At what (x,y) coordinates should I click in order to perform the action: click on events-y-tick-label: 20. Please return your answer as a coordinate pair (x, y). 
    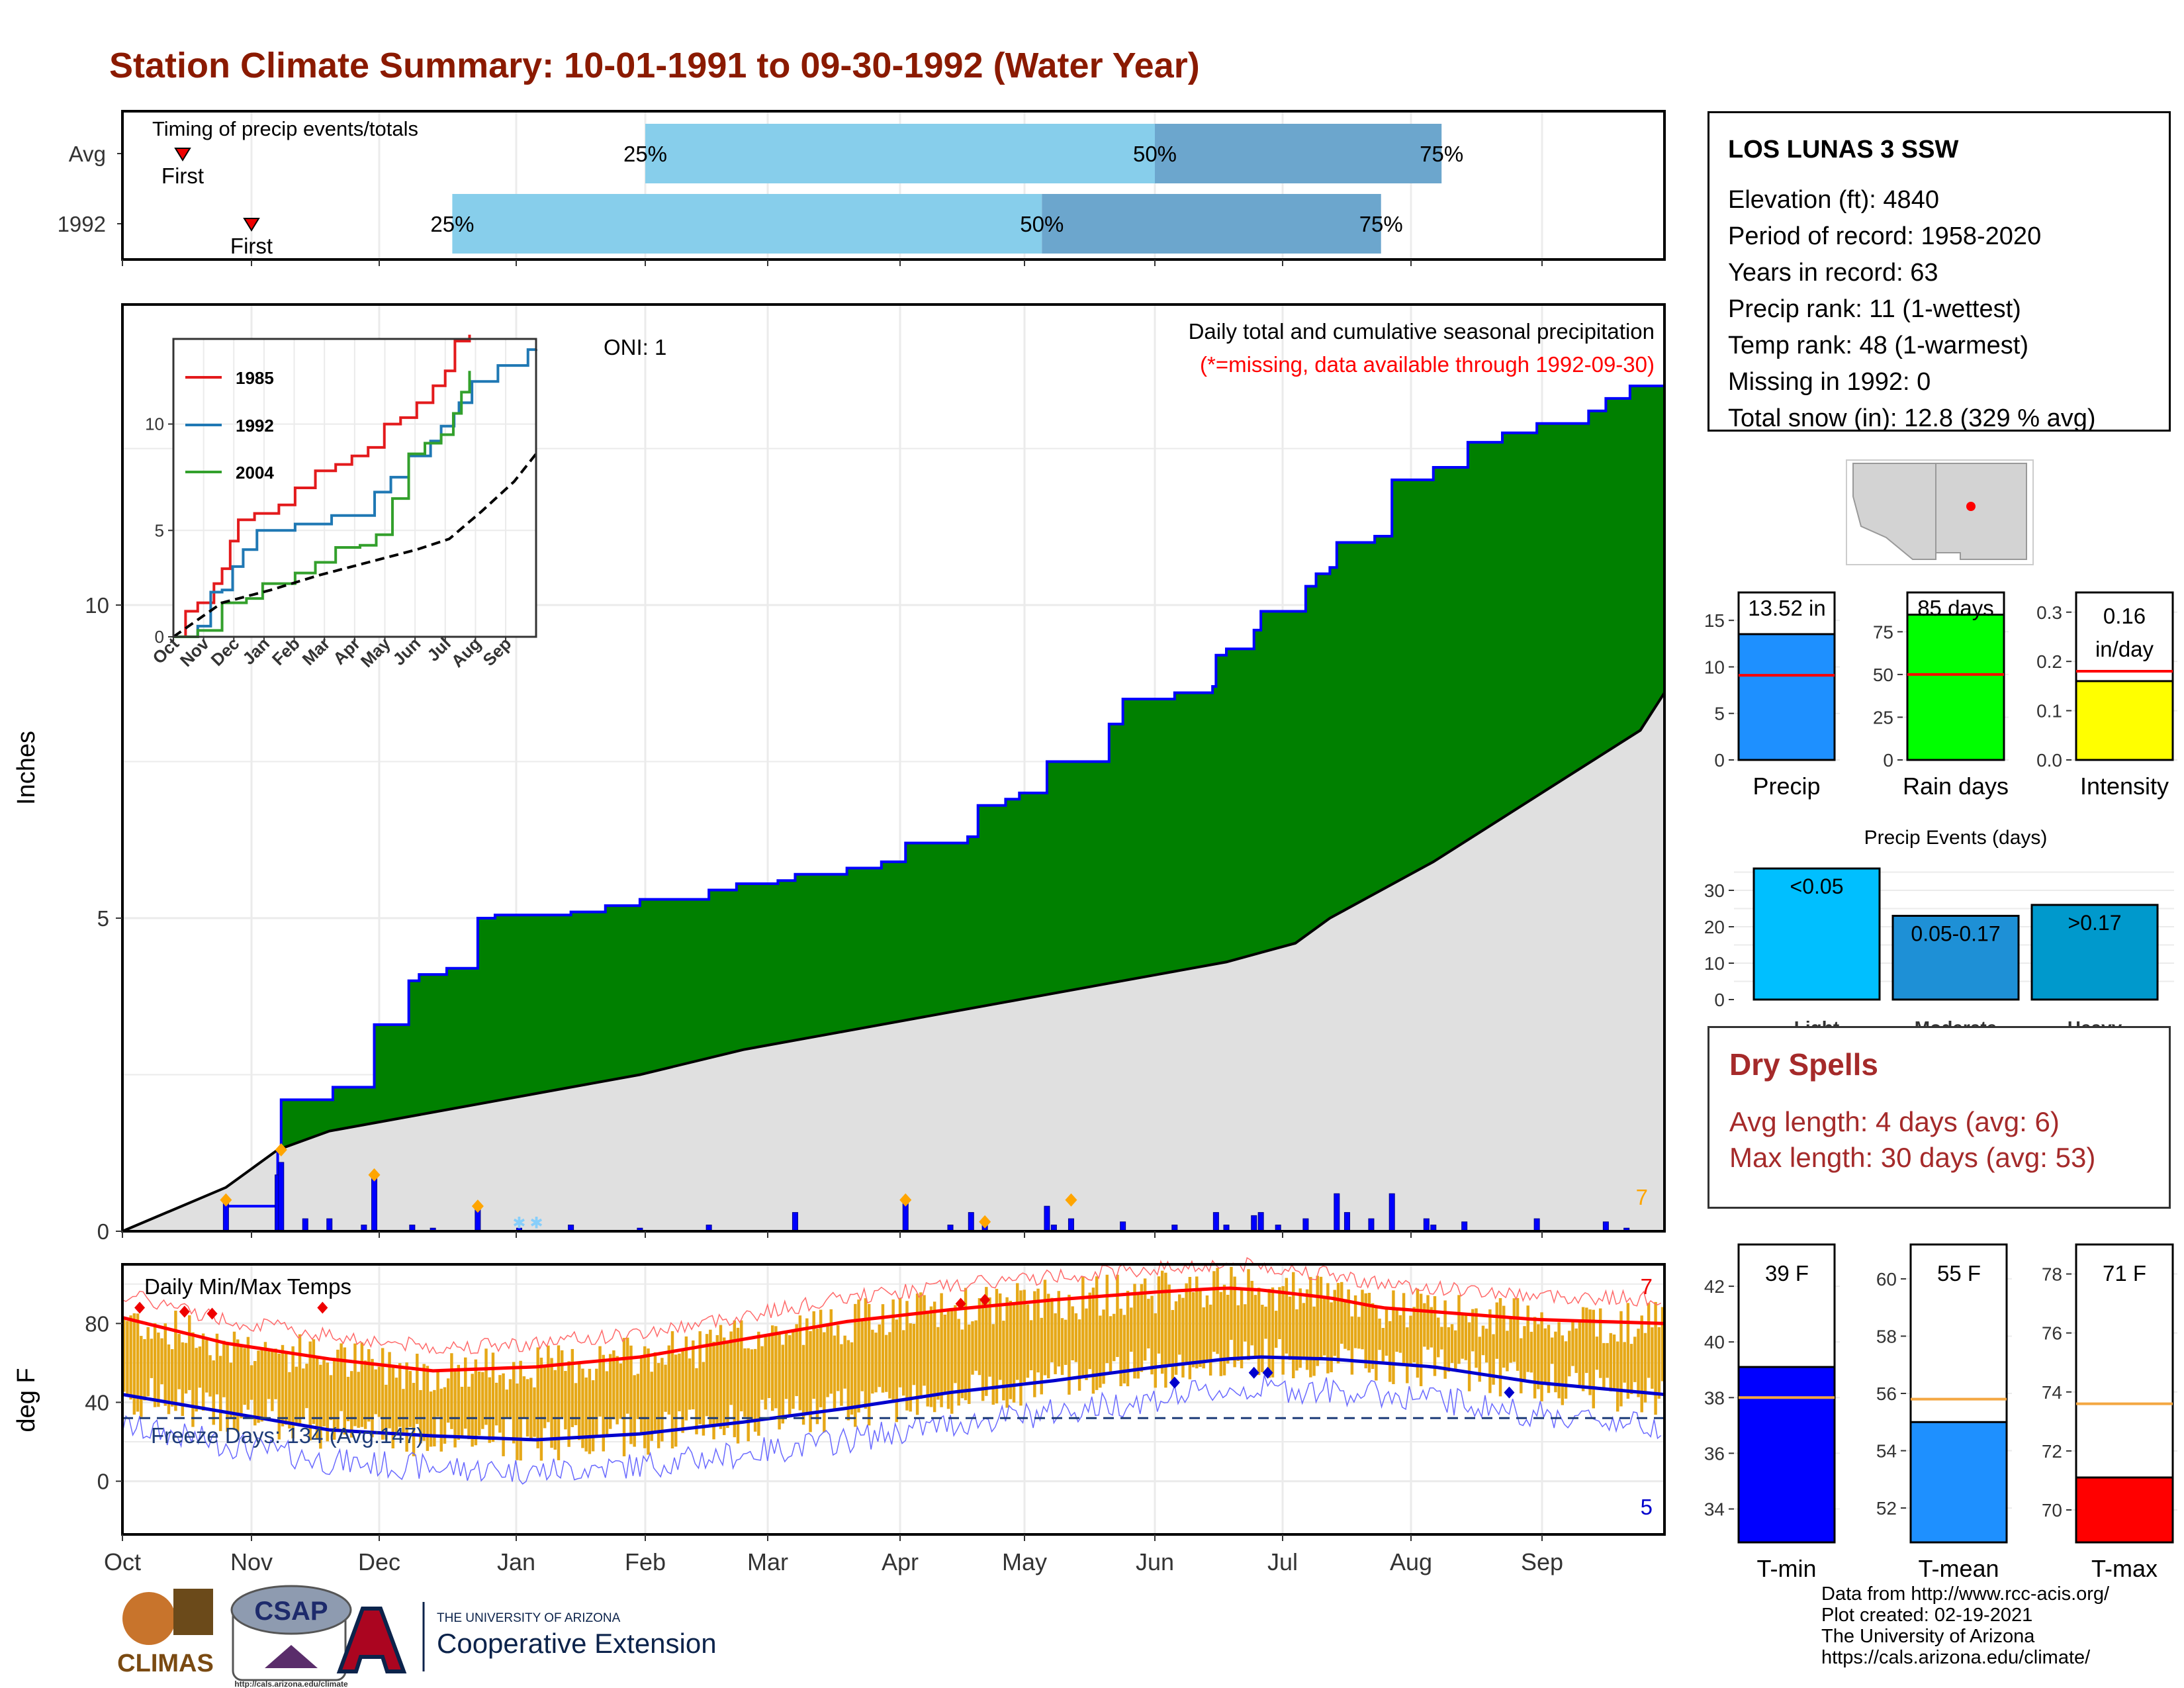
    Looking at the image, I should click on (1715, 927).